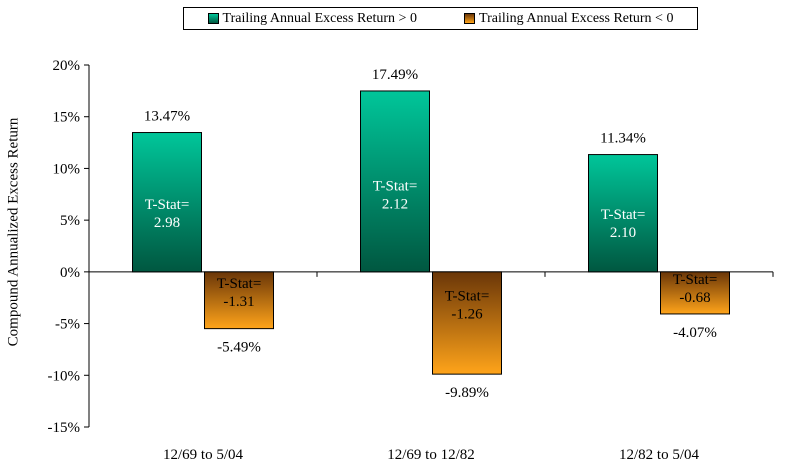  Describe the element at coordinates (67, 325) in the screenshot. I see `y-tick-label: -5%` at that location.